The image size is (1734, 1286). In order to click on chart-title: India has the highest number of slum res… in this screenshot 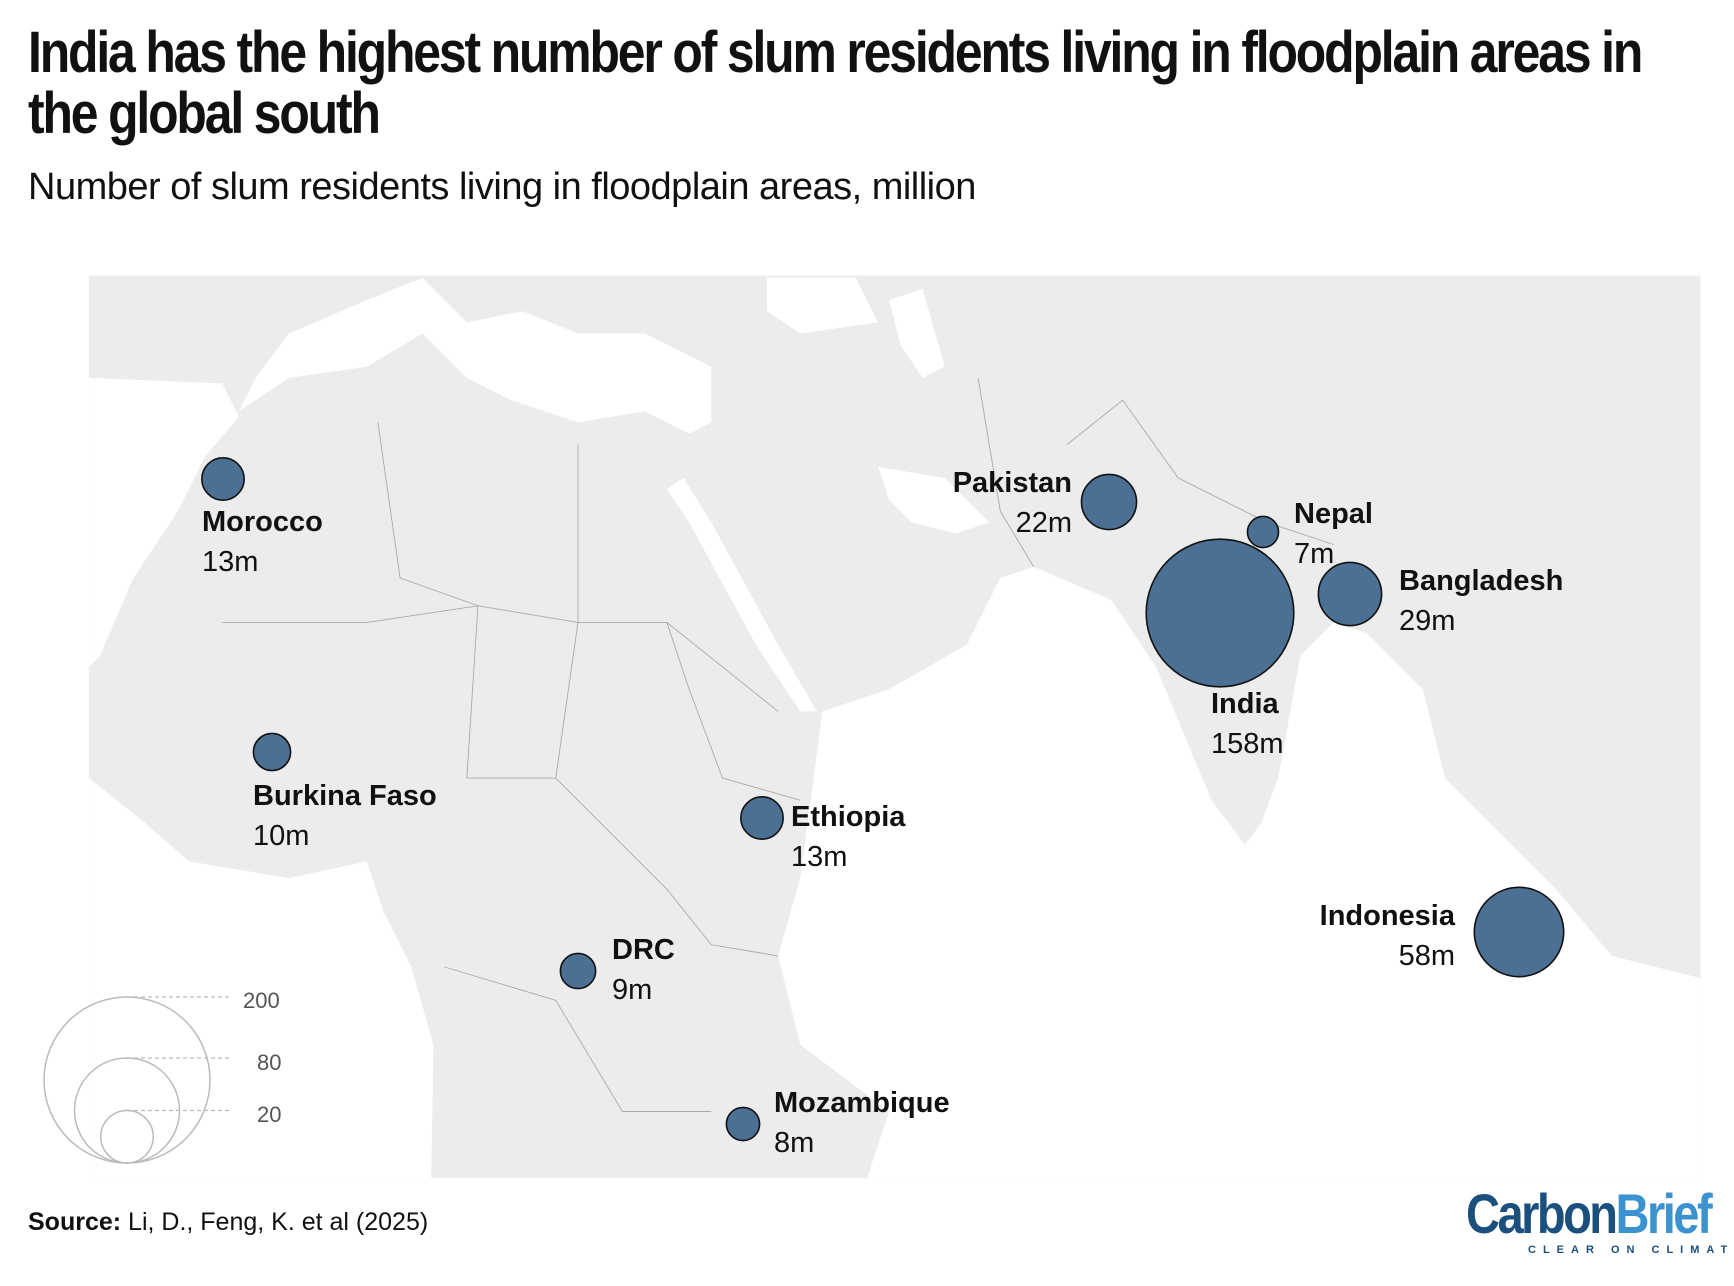, I will do `click(835, 83)`.